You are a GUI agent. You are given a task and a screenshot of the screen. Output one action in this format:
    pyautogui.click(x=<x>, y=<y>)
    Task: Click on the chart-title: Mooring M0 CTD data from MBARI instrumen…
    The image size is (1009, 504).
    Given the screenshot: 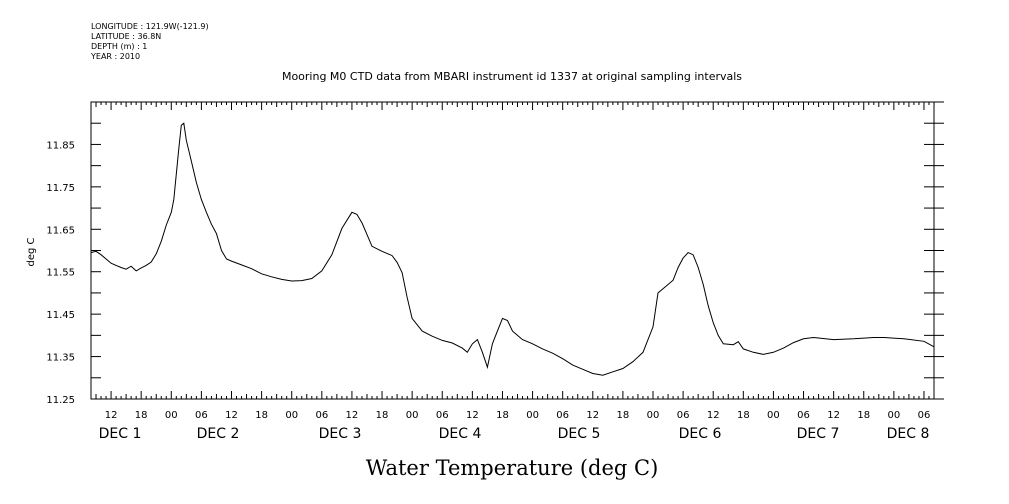 What is the action you would take?
    pyautogui.click(x=512, y=76)
    